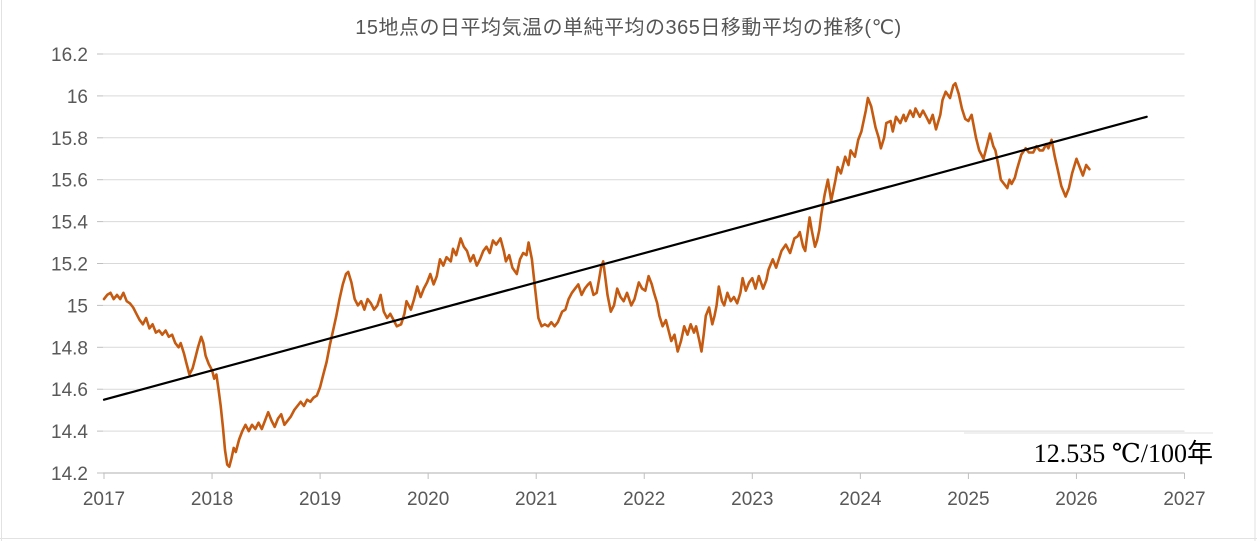 The image size is (1257, 541). Describe the element at coordinates (69, 432) in the screenshot. I see `y-tick-label: 14.4` at that location.